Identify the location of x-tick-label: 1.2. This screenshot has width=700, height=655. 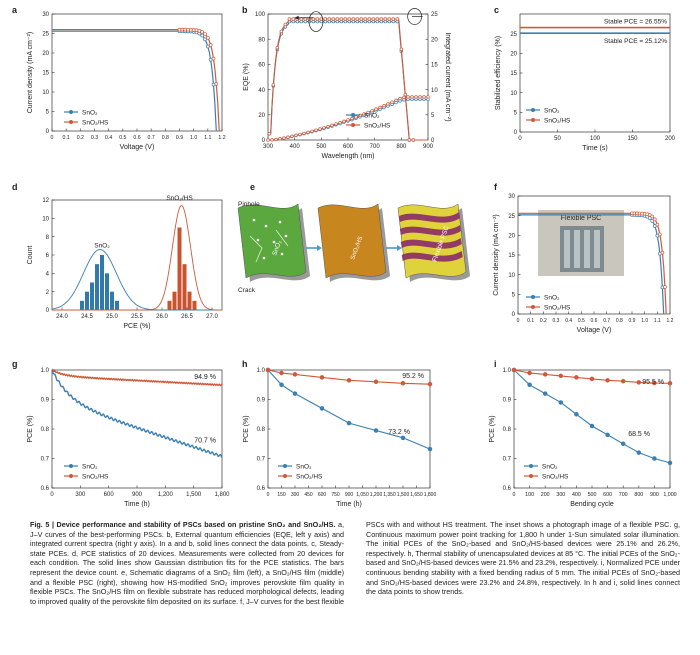
(221, 138).